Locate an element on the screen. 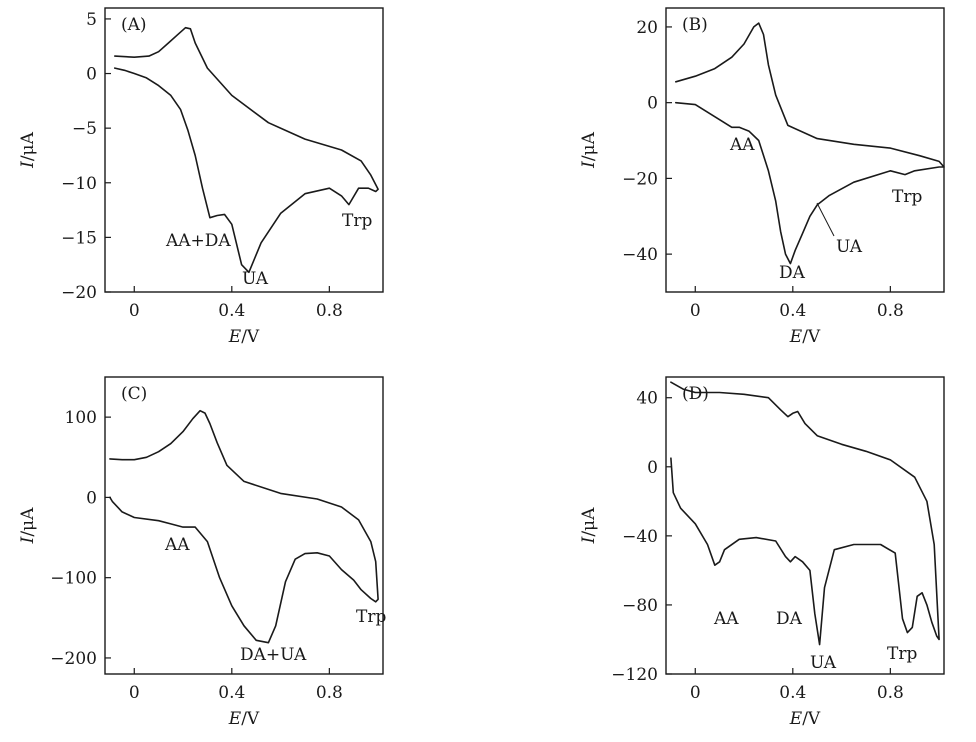 The width and height of the screenshot is (976, 742). y-tick-label: 100 is located at coordinates (81, 418).